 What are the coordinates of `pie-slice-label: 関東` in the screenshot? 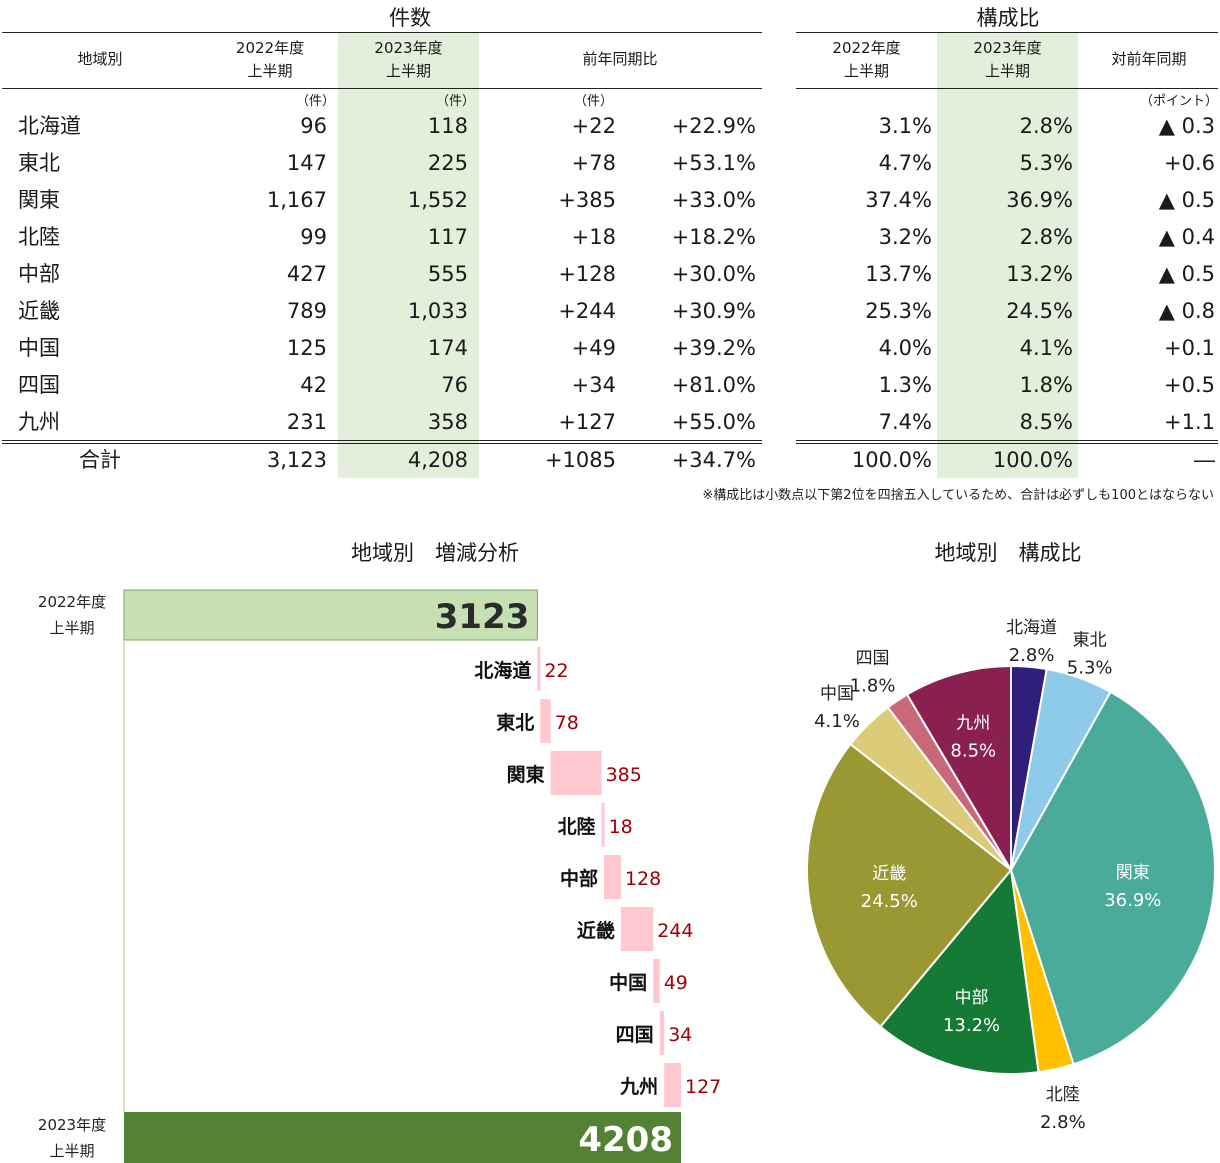 It's located at (1133, 873).